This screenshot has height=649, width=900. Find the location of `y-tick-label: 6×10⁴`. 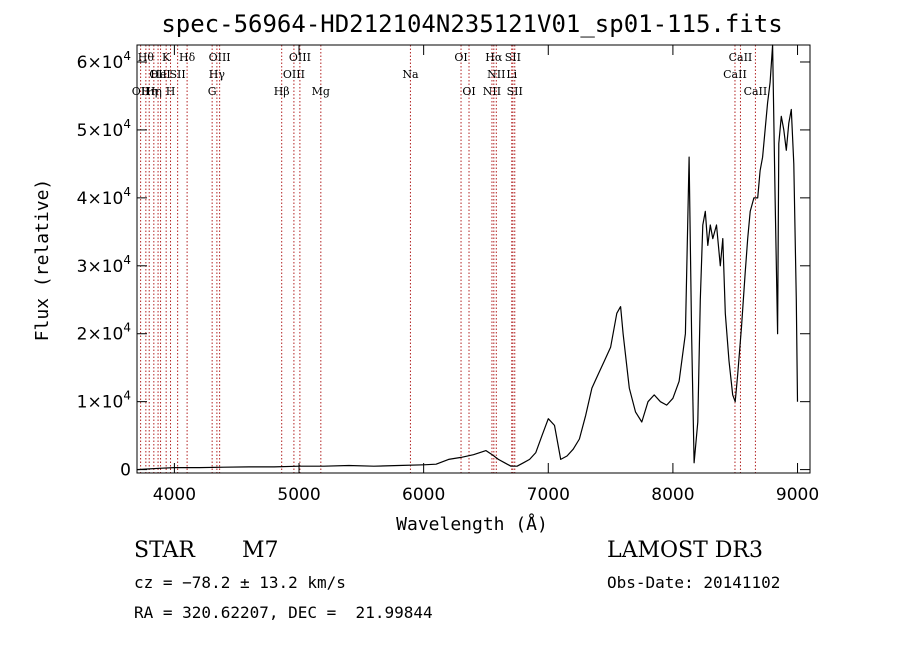

y-tick-label: 6×10⁴ is located at coordinates (104, 61).